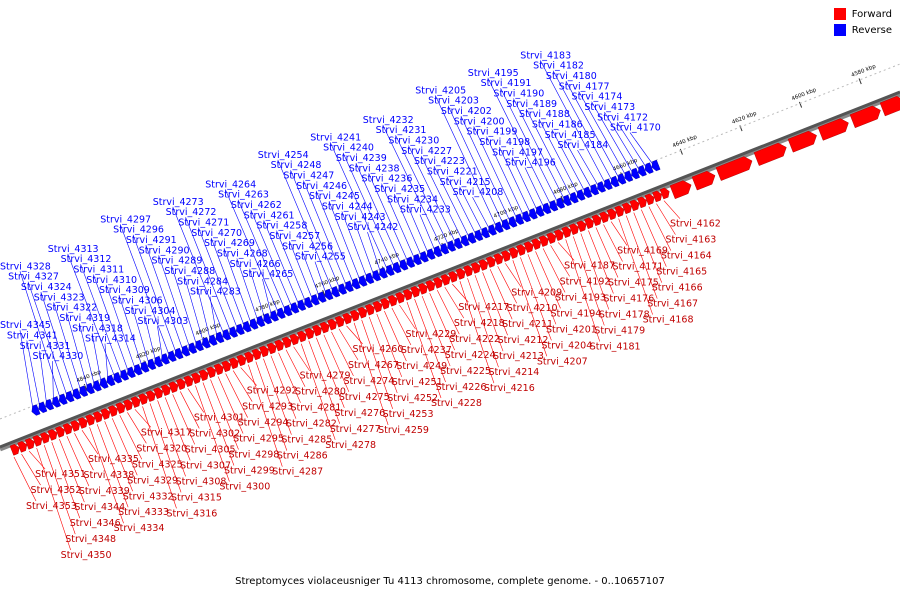  Describe the element at coordinates (372, 227) in the screenshot. I see `gene-label-reverse: Strvi_4242` at that location.